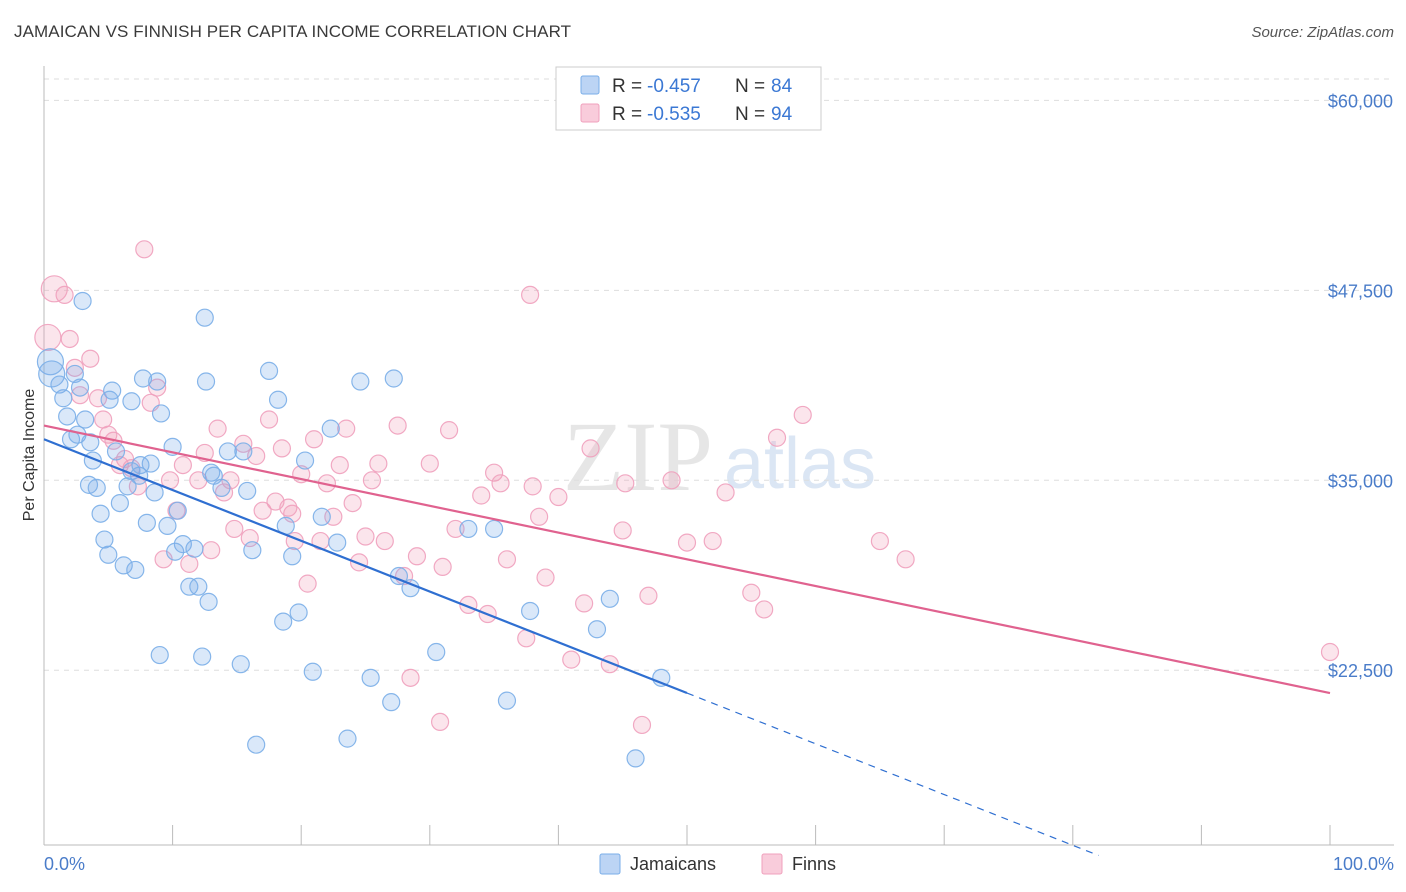  What do you see at coordinates (1360, 101) in the screenshot?
I see `y-tick-label-0: $60,000` at bounding box center [1360, 101].